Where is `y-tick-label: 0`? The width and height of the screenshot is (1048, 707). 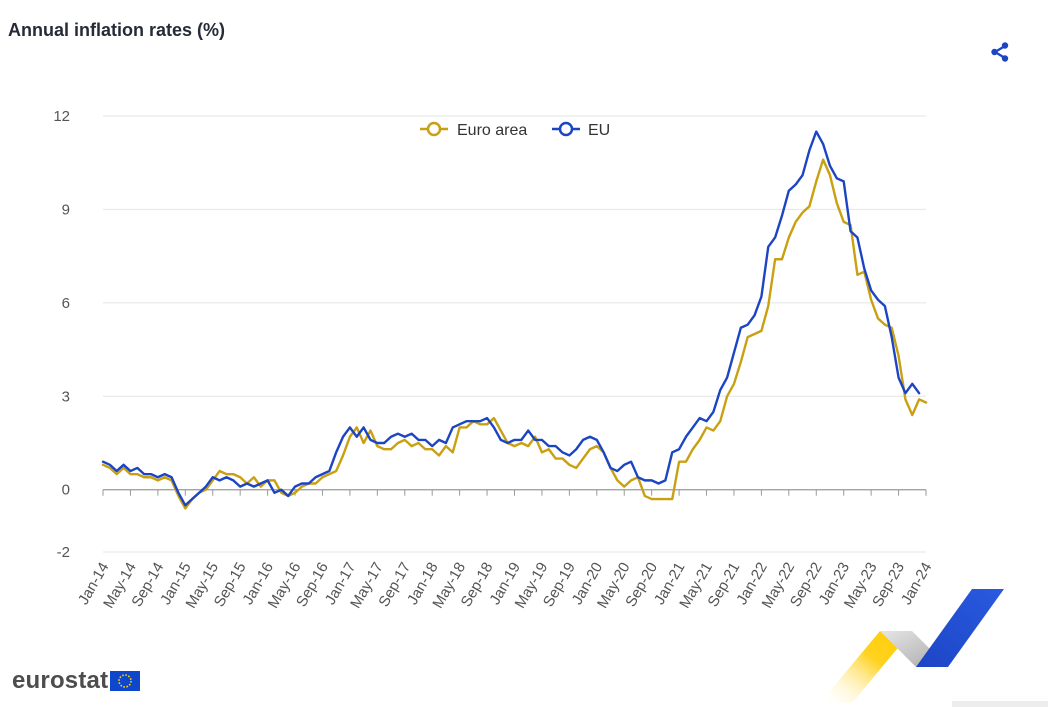 y-tick-label: 0 is located at coordinates (66, 490).